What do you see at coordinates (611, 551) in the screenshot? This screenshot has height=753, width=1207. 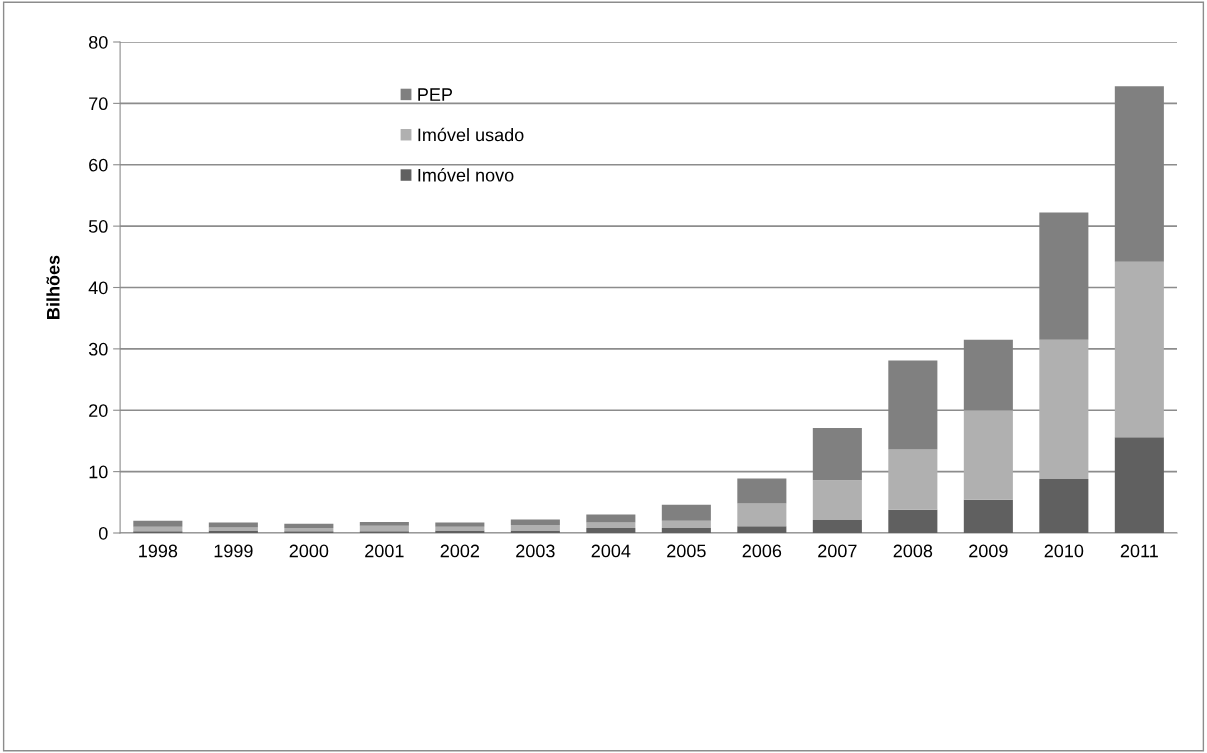 I see `x-tick-label: 2004` at bounding box center [611, 551].